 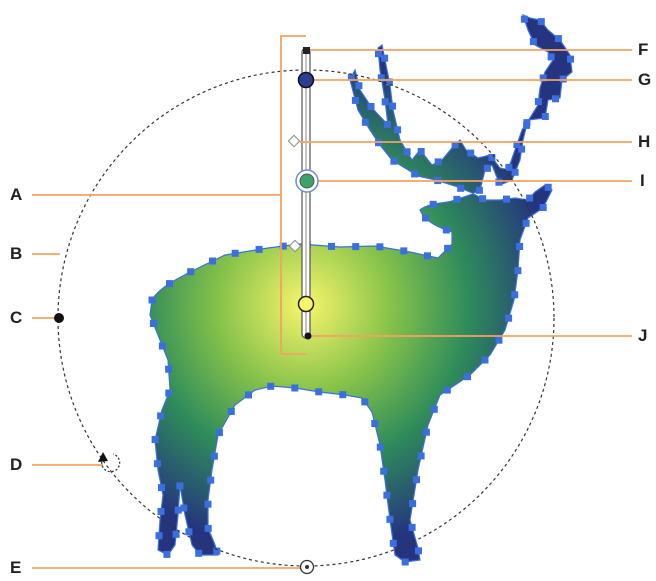 What do you see at coordinates (645, 79) in the screenshot?
I see `callout-label-g: G` at bounding box center [645, 79].